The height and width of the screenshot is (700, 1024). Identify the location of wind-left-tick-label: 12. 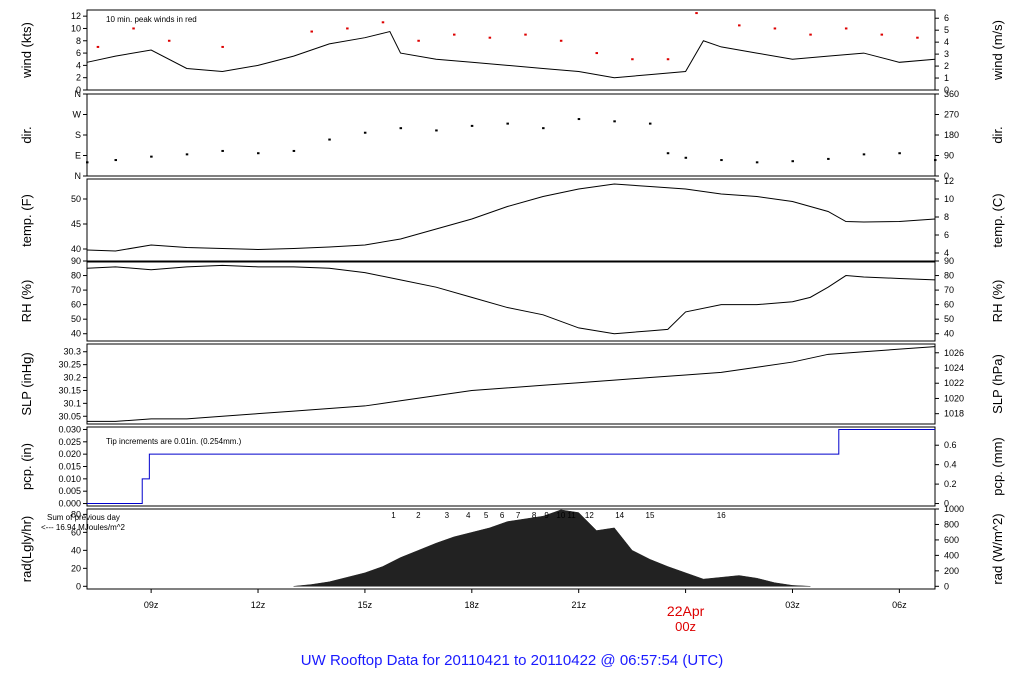
(76, 16).